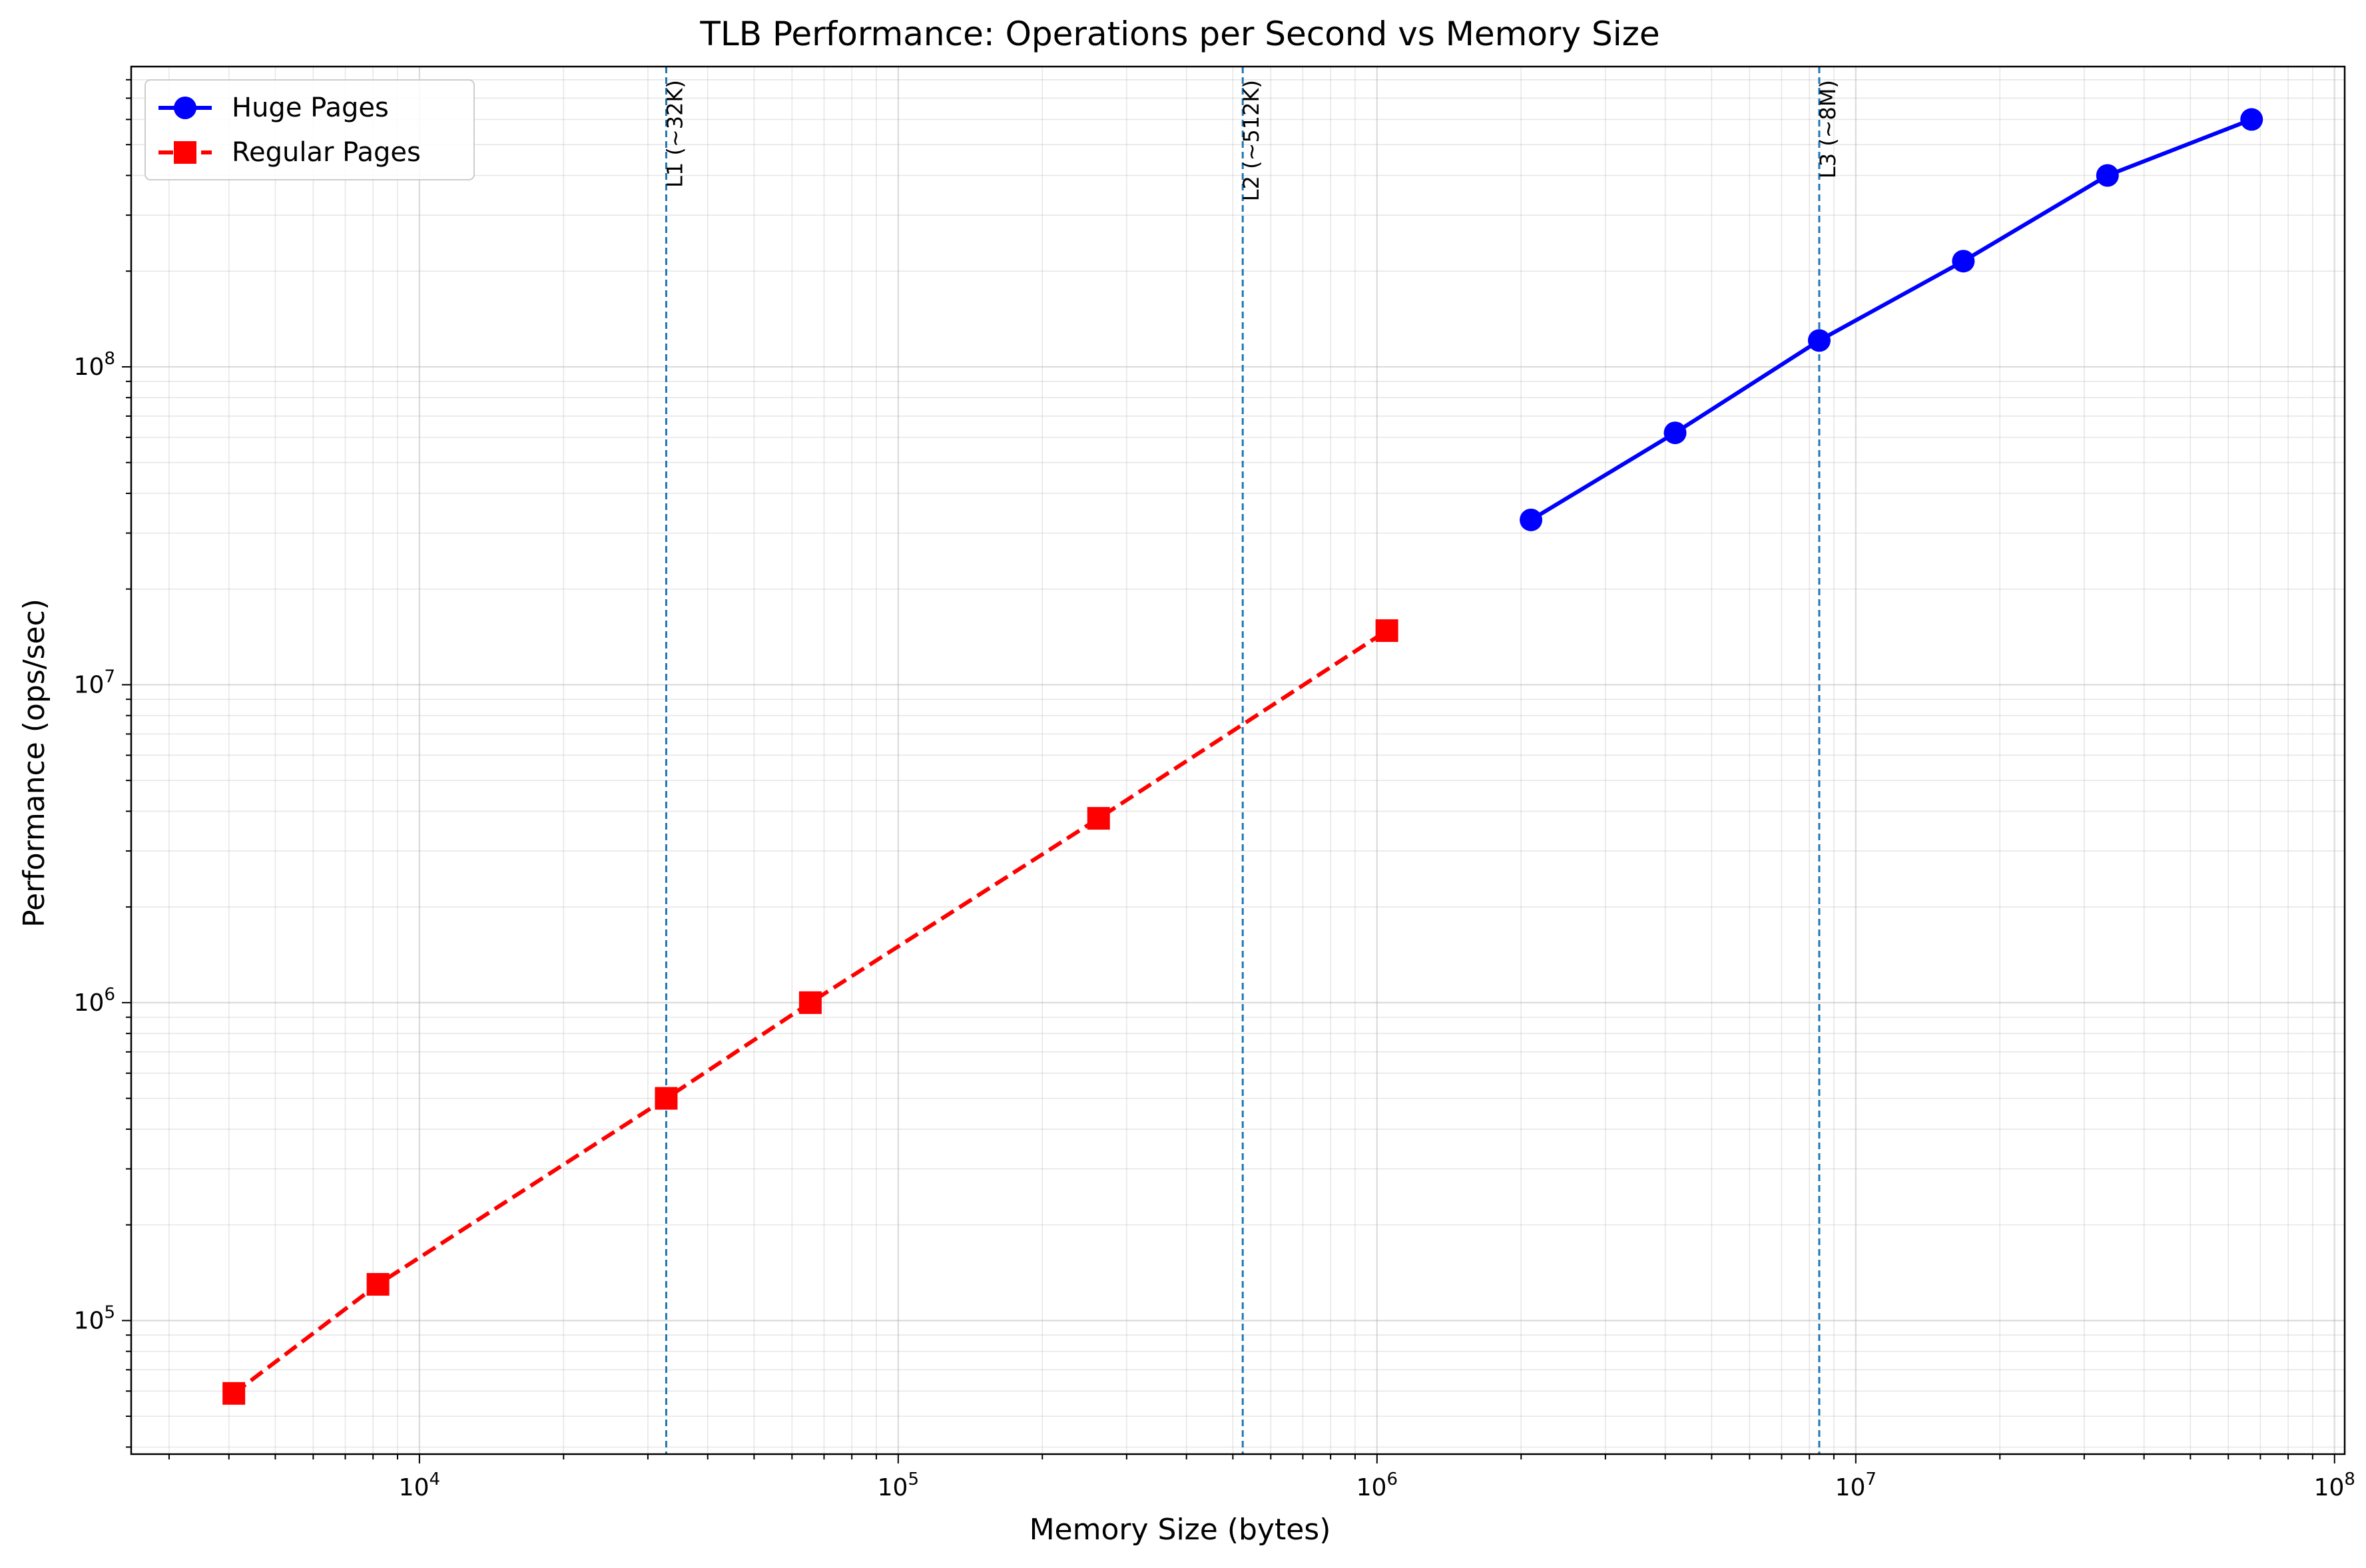 The image size is (2366, 1568). I want to click on cache-boundary-label: L2 (~512K), so click(1251, 140).